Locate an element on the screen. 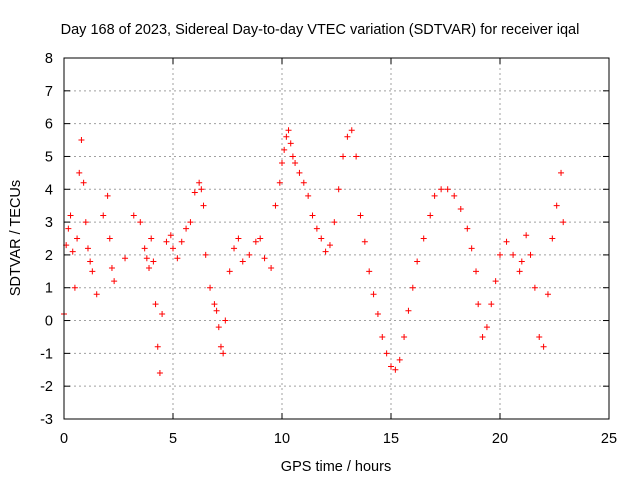 The width and height of the screenshot is (640, 480). x-tick-label: 15 is located at coordinates (391, 439).